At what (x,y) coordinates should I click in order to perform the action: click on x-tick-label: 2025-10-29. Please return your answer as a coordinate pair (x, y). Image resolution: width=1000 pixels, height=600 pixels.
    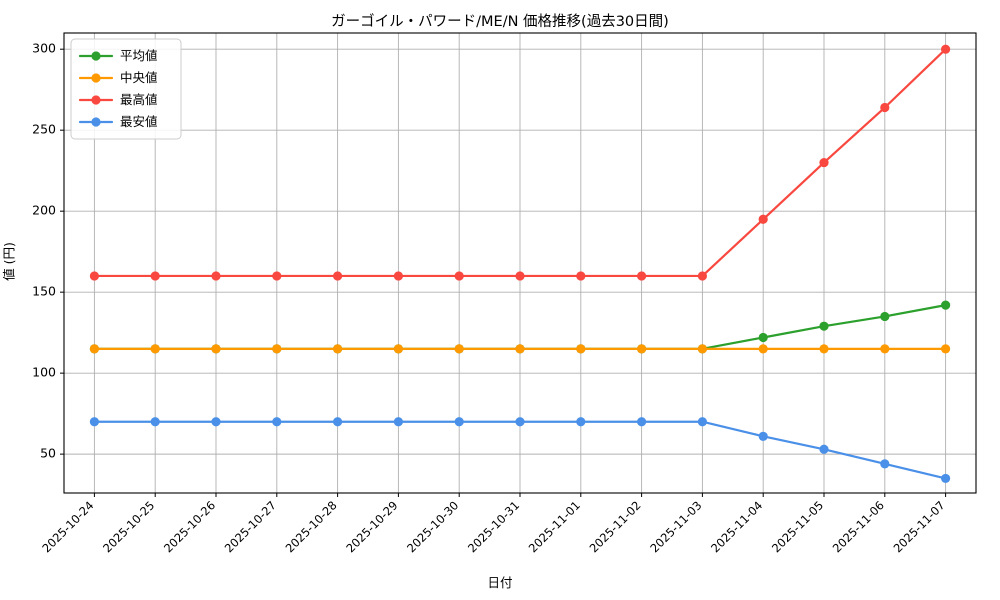
    Looking at the image, I should click on (371, 526).